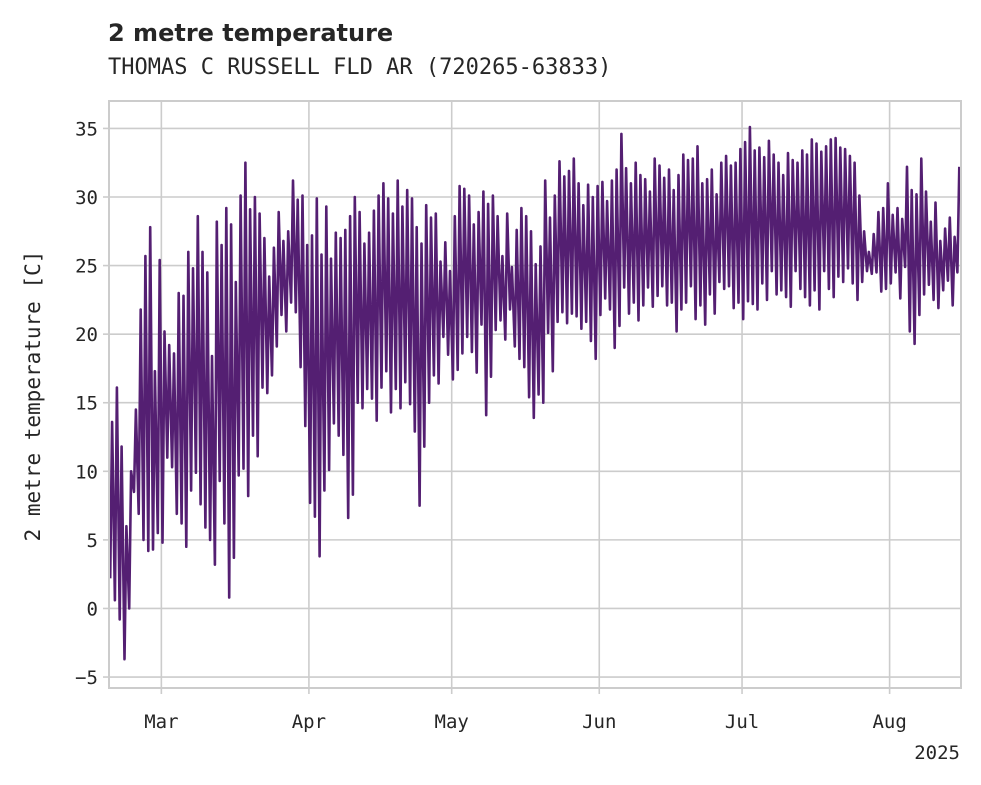 This screenshot has width=981, height=785. Describe the element at coordinates (92, 541) in the screenshot. I see `y-tick-label: 5` at that location.